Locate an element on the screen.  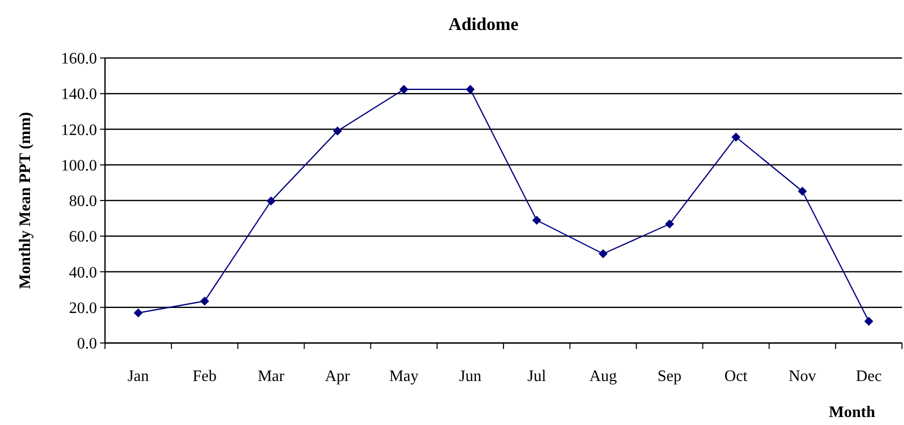
x-tick-label: May is located at coordinates (404, 376).